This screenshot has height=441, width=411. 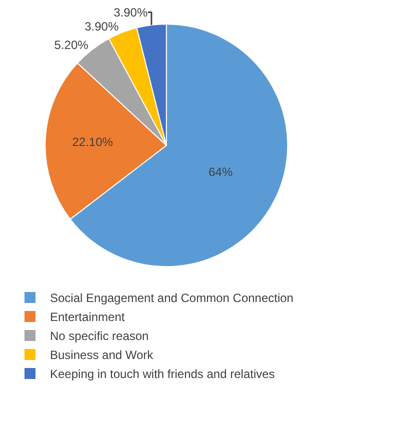 I want to click on legend-label: Business and Work, so click(x=102, y=355).